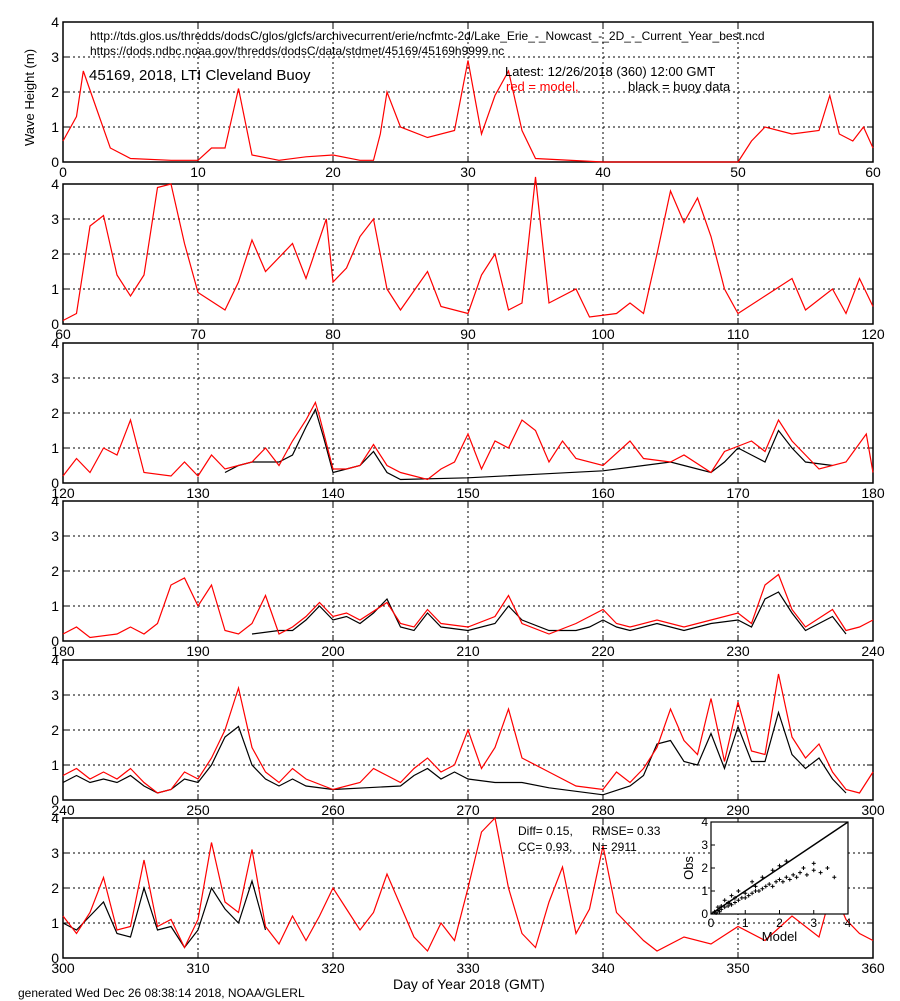 The width and height of the screenshot is (900, 1001). I want to click on x-tick-label: 280, so click(603, 810).